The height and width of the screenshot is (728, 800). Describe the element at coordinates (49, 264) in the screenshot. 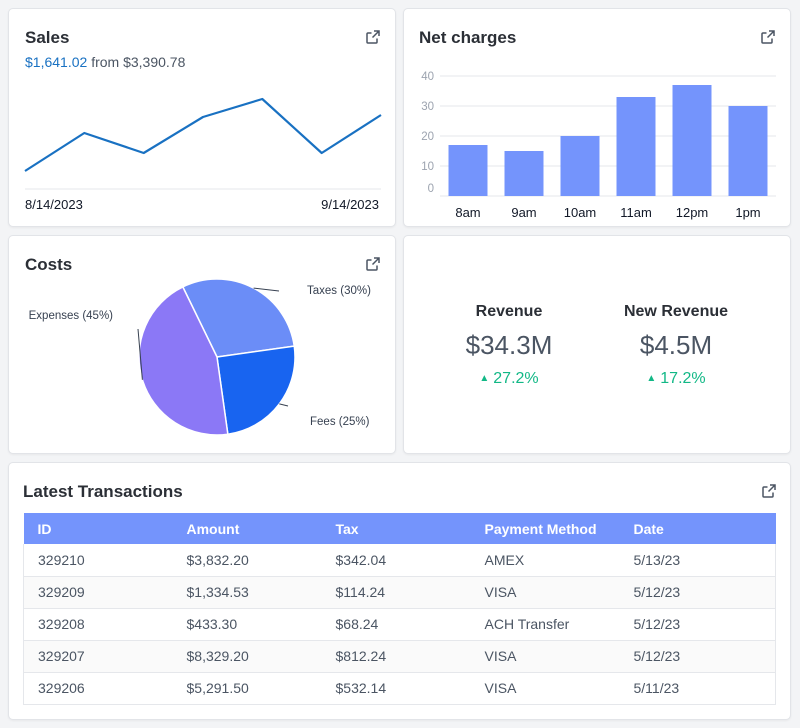

I see `costs-title: Costs` at that location.